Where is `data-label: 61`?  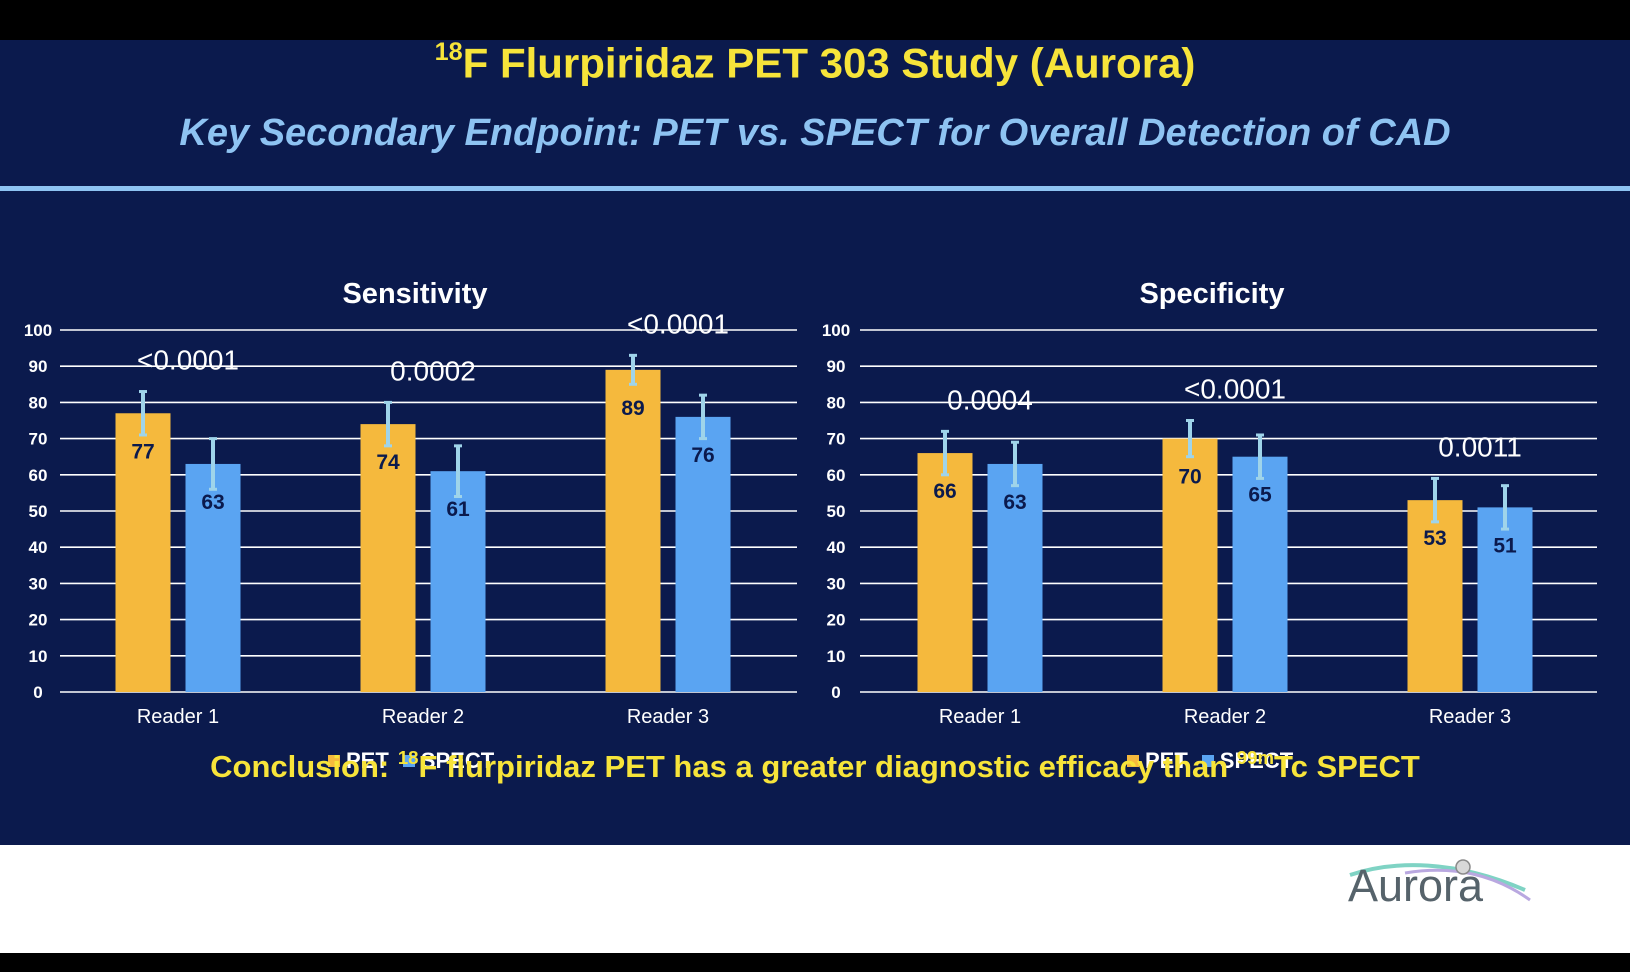
data-label: 61 is located at coordinates (458, 509).